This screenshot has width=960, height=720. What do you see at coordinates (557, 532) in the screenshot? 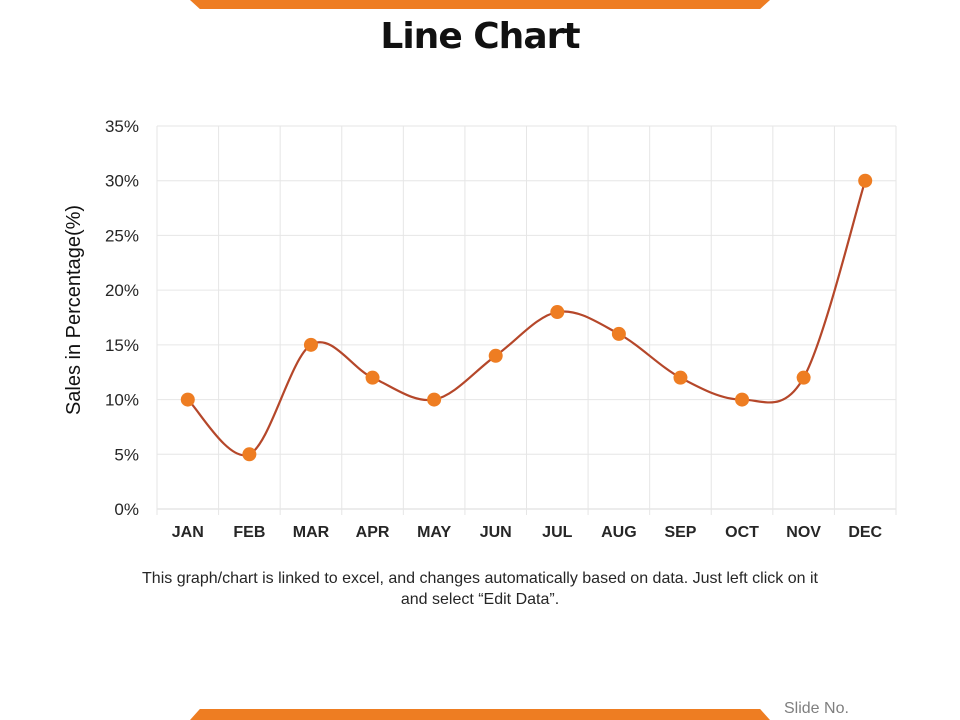
I see `x-tick-label: JUL` at bounding box center [557, 532].